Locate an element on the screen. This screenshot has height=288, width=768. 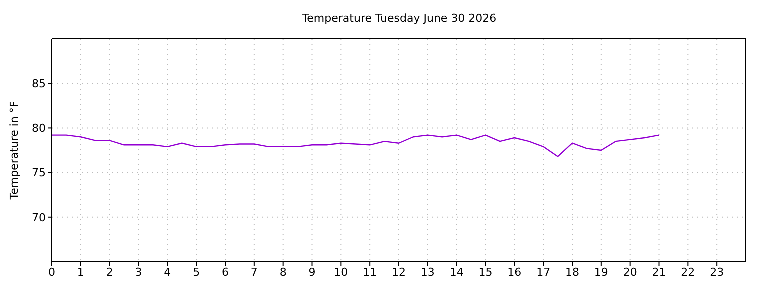
y-tick-label: 85 is located at coordinates (39, 84).